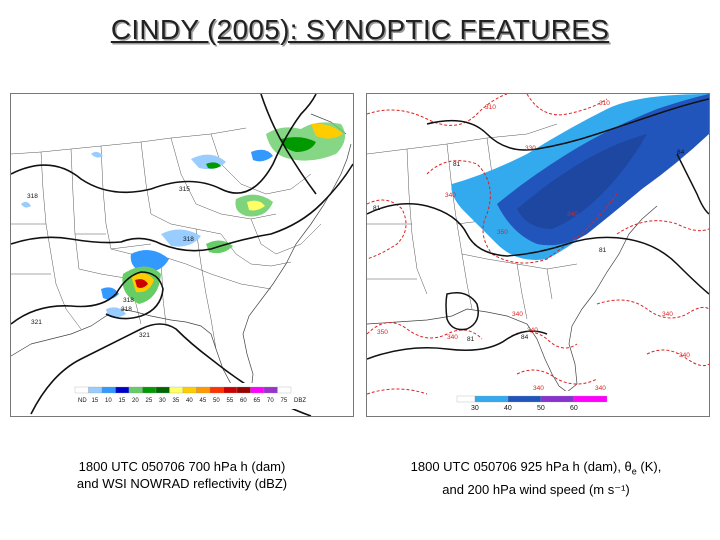  Describe the element at coordinates (191, 396) in the screenshot. I see `reflectivity-colorbar: ND 15 10 15 20 25 30 35 40 45 50 55 60 65 70 75 DBZ` at that location.